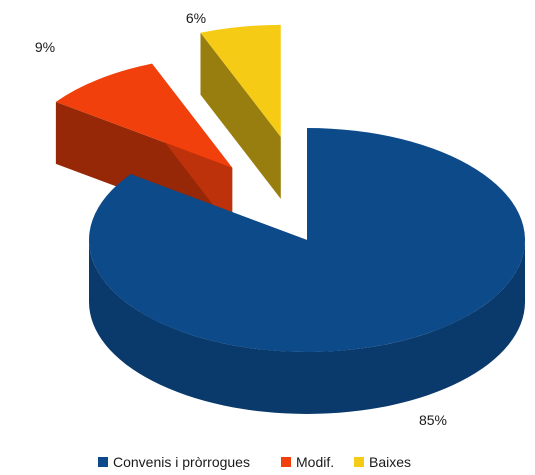 The image size is (535, 475). What do you see at coordinates (196, 18) in the screenshot?
I see `data-label-baixes: 6%` at bounding box center [196, 18].